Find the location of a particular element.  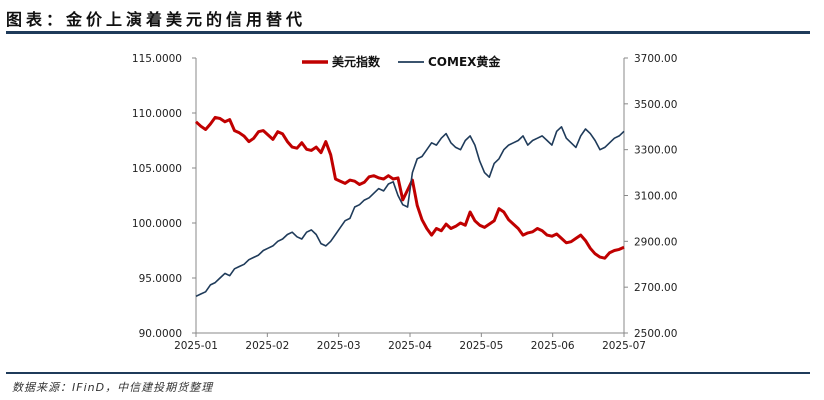

x-tick-label: 2025-06 is located at coordinates (553, 346).